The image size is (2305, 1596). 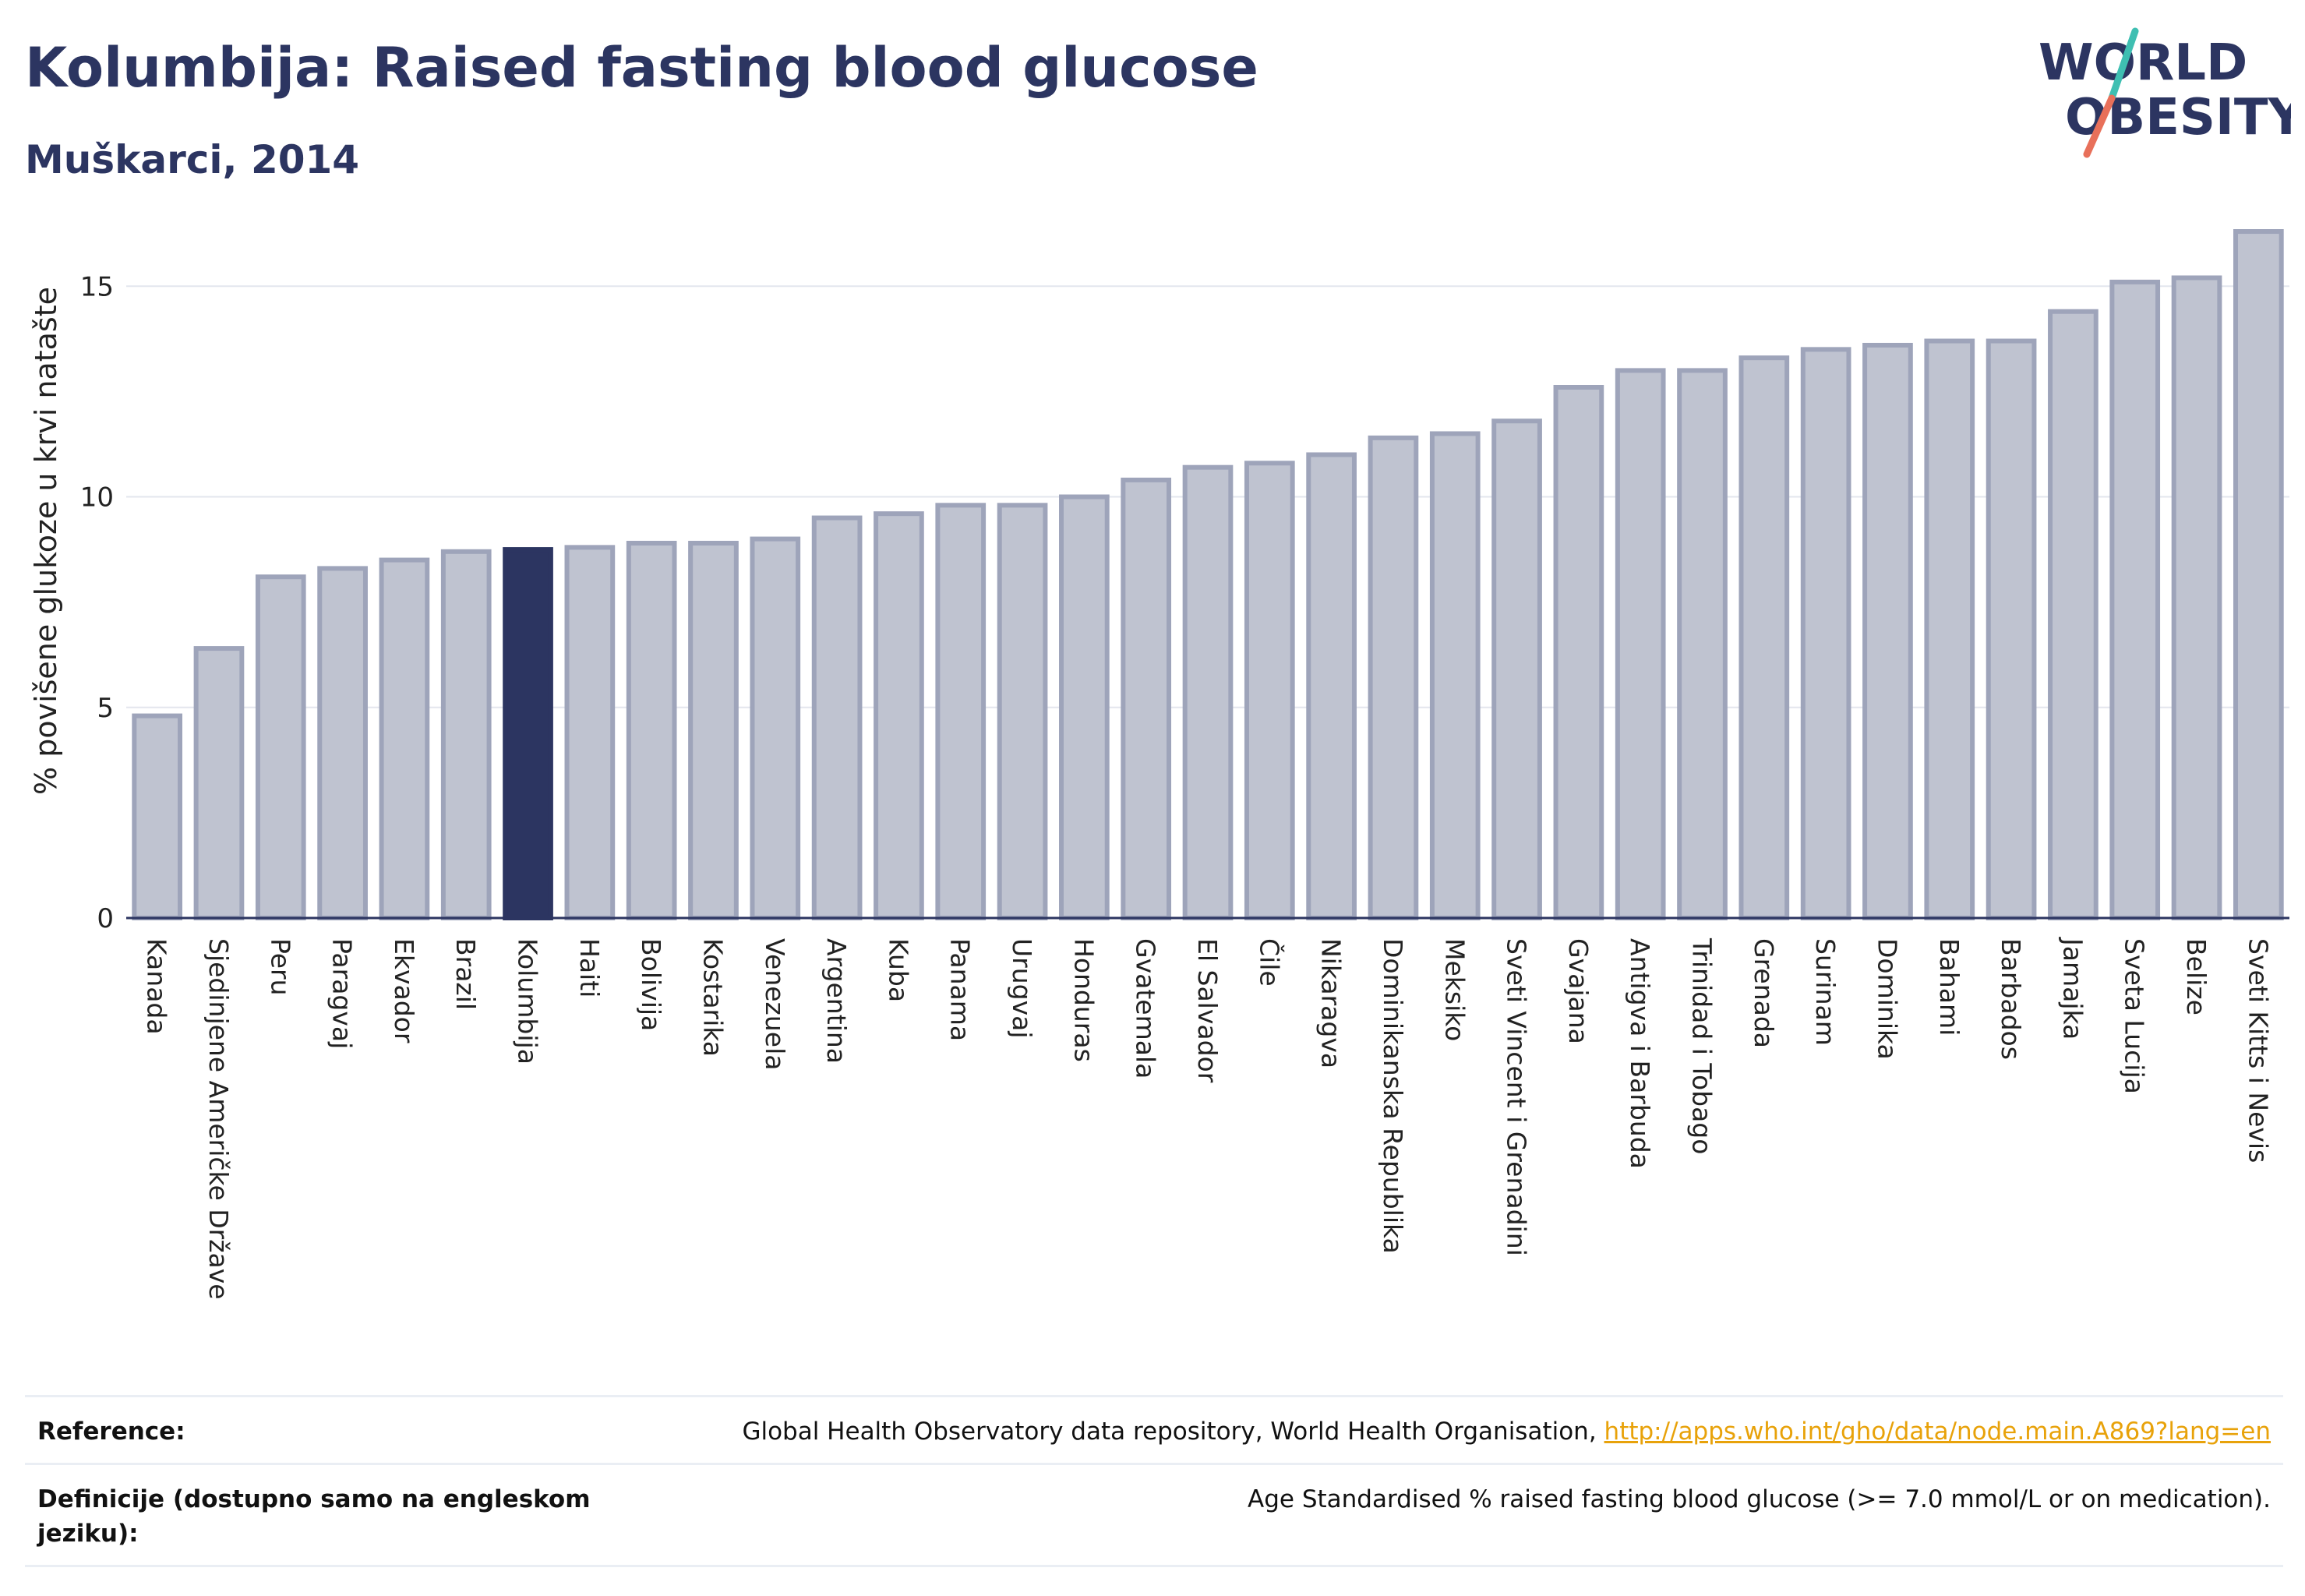 What do you see at coordinates (111, 1432) in the screenshot?
I see `reference-label: Reference:` at bounding box center [111, 1432].